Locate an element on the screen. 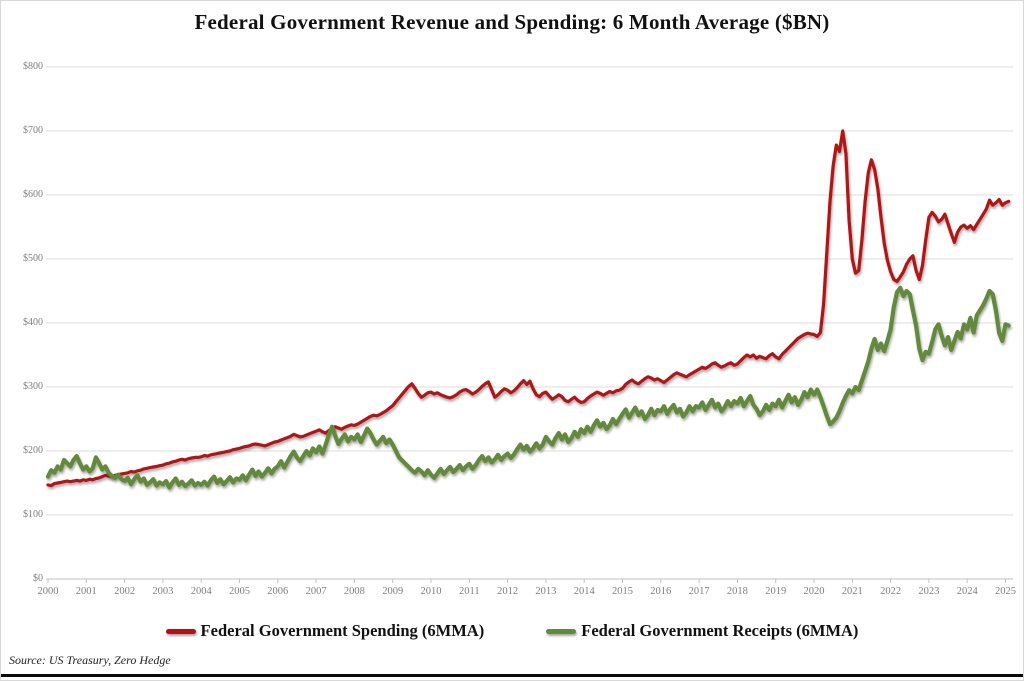 The image size is (1024, 681). spending-line-marker-icon is located at coordinates (180, 631).